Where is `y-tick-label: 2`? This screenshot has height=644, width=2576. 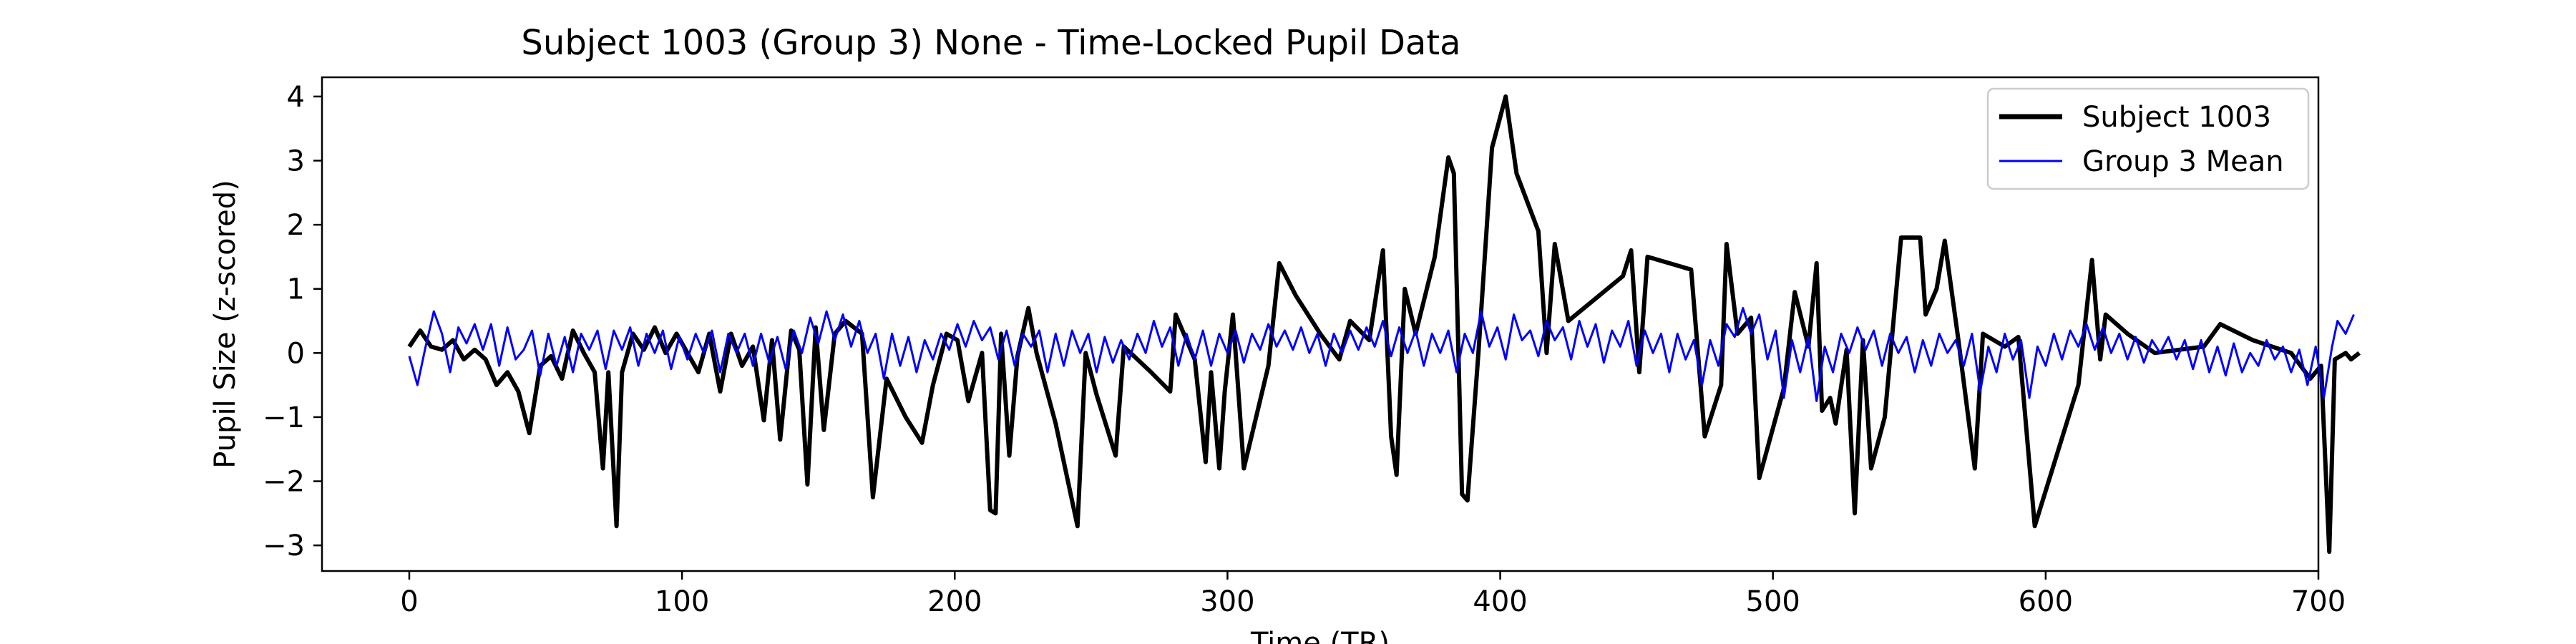
y-tick-label: 2 is located at coordinates (296, 226).